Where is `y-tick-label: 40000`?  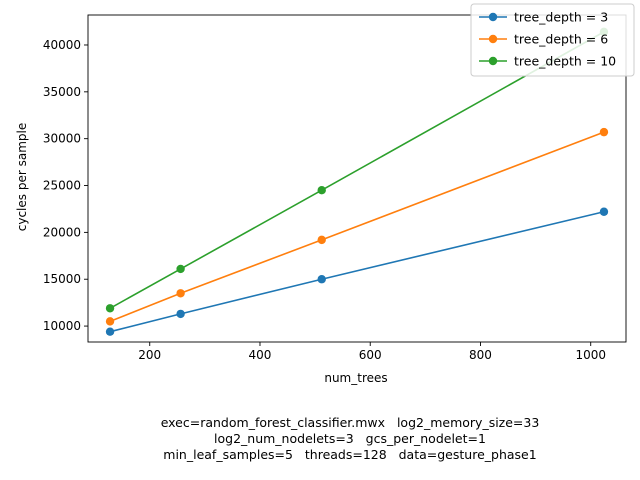 y-tick-label: 40000 is located at coordinates (62, 45).